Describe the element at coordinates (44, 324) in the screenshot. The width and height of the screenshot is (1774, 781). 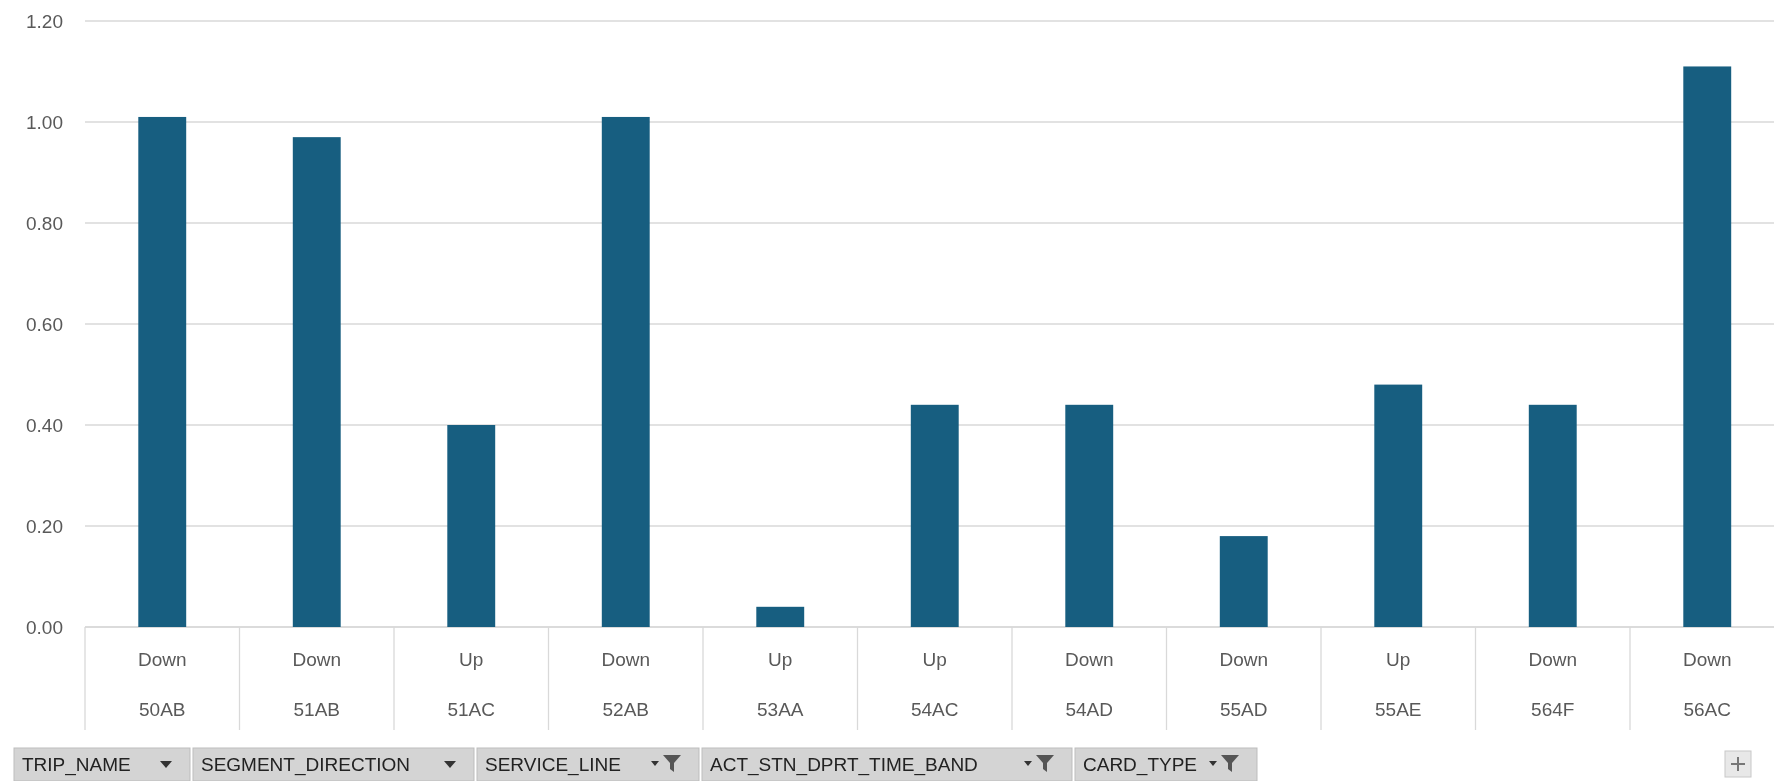
I see `y-tick-label: 0.60` at that location.